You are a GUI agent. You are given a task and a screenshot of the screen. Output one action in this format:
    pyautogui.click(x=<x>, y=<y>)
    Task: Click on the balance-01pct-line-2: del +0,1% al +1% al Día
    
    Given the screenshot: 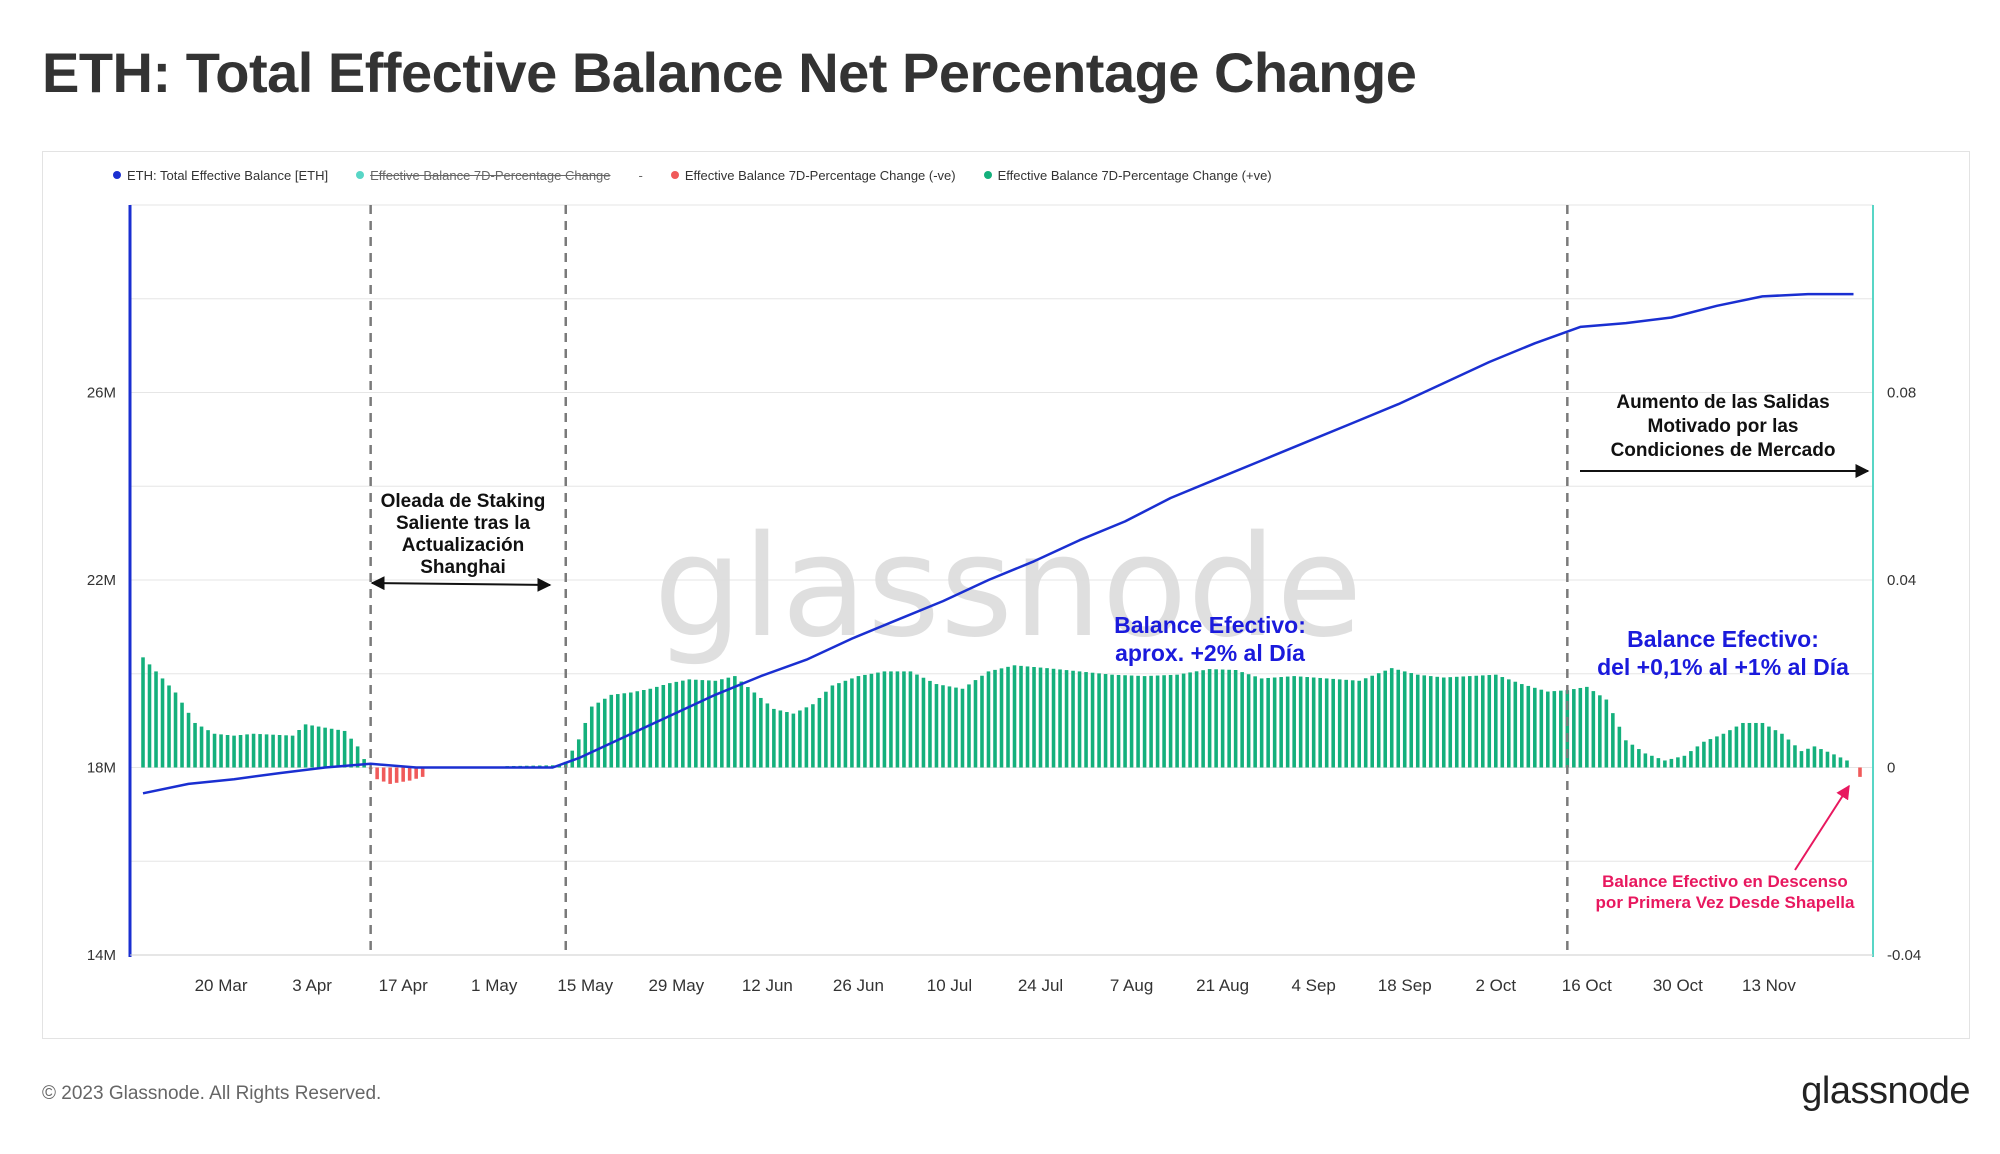 What is the action you would take?
    pyautogui.click(x=1723, y=667)
    